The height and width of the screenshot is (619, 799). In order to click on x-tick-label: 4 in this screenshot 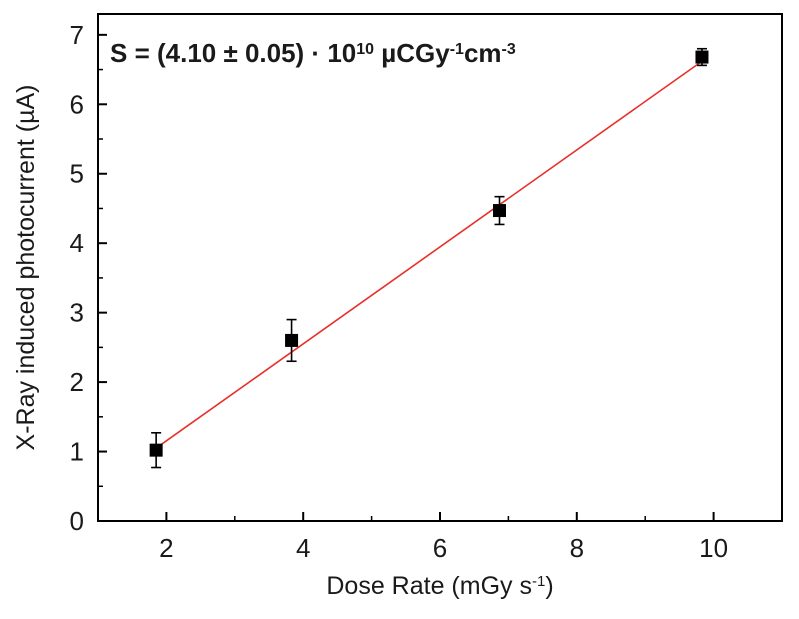, I will do `click(303, 548)`.